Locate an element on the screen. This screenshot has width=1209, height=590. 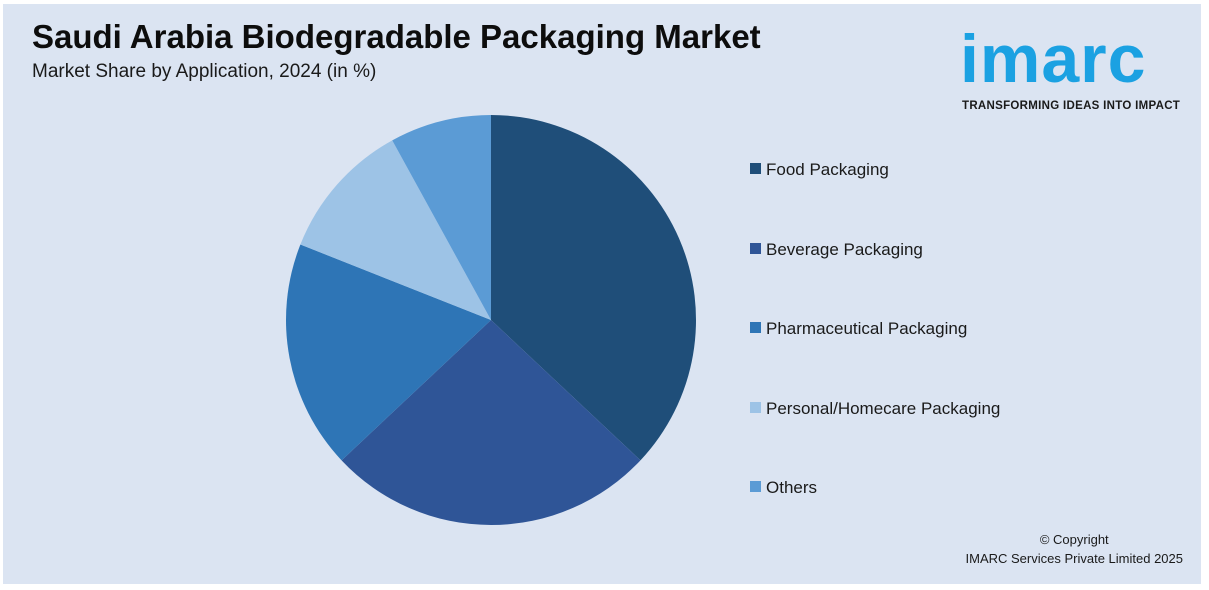
pie-slice-others is located at coordinates (441, 217).